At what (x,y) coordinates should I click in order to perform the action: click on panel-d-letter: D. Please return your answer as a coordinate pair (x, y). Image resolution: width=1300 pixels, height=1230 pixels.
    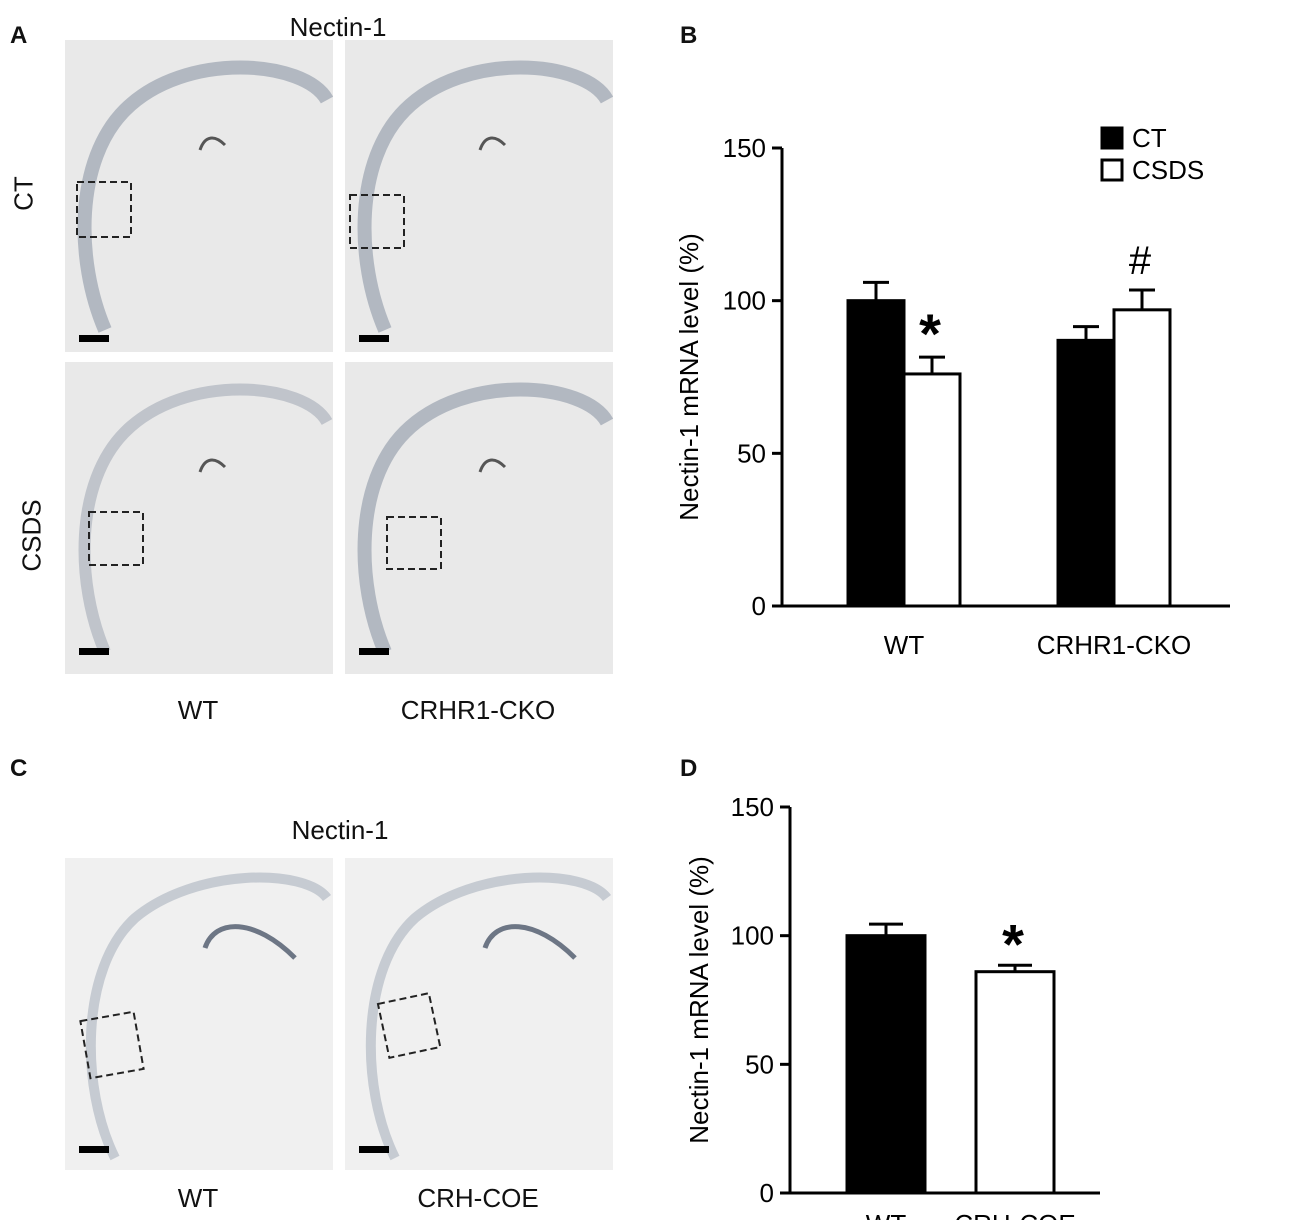
    Looking at the image, I should click on (689, 768).